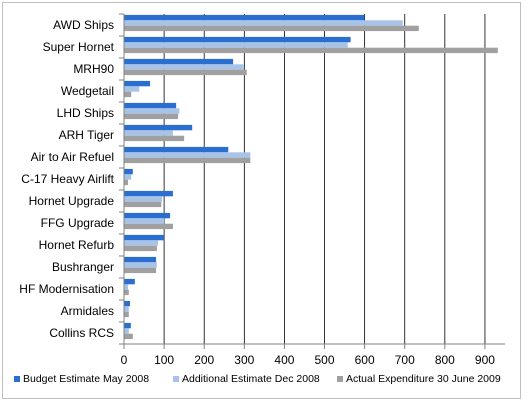 This screenshot has width=525, height=403. What do you see at coordinates (405, 360) in the screenshot?
I see `x-tick-label-700: 700` at bounding box center [405, 360].